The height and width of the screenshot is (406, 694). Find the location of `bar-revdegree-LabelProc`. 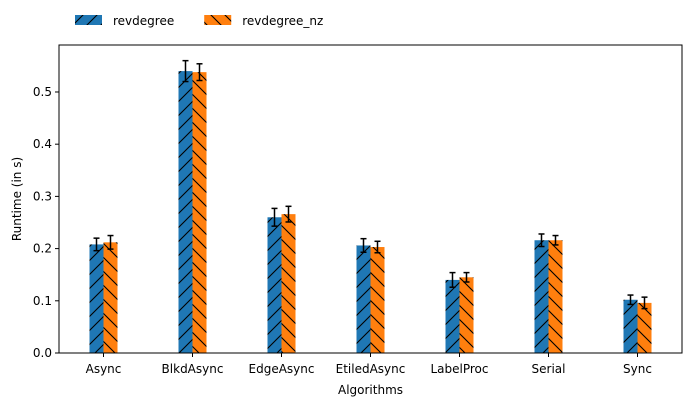

bar-revdegree-LabelProc is located at coordinates (452, 316).